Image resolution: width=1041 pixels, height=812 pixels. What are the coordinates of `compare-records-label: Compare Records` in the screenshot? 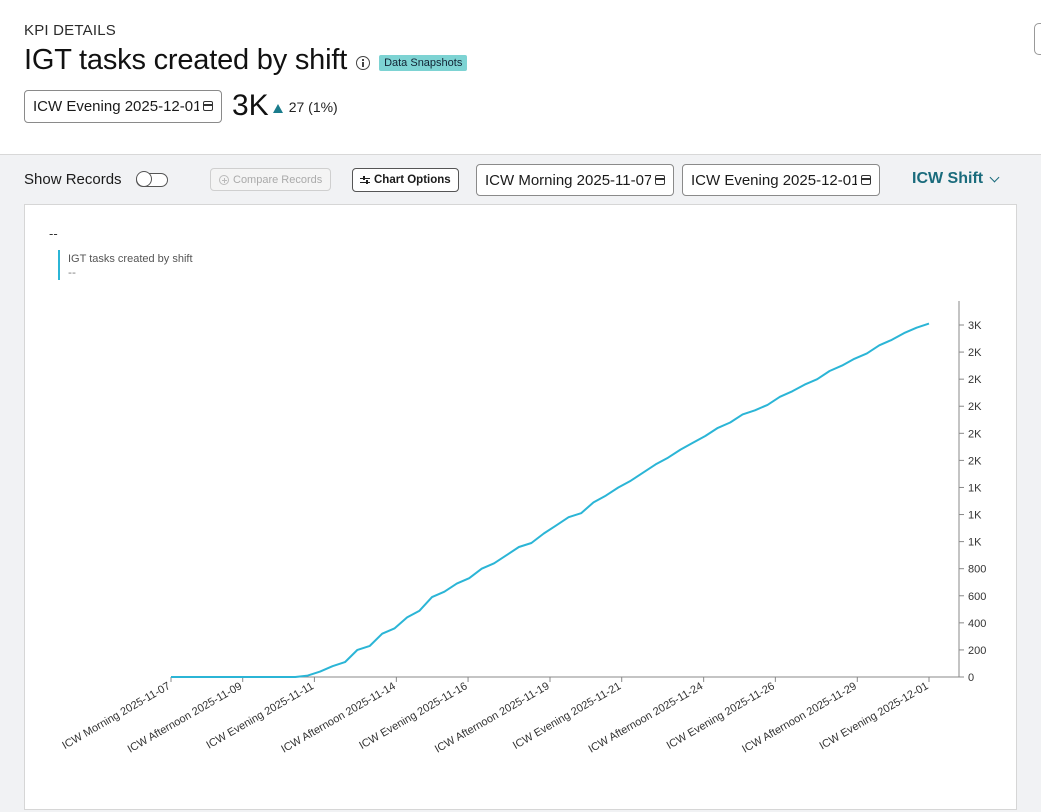 It's located at (278, 179).